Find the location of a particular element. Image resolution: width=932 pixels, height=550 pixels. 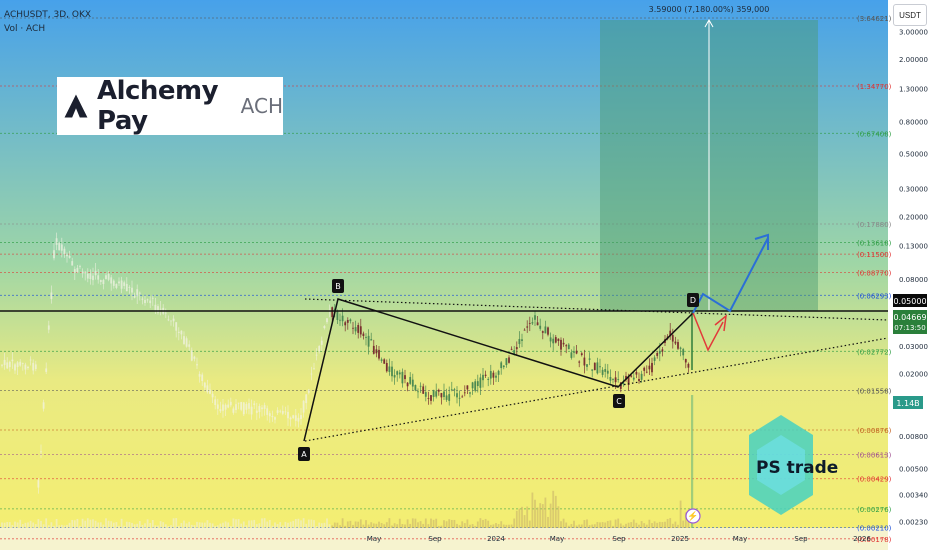

level-label: (0.00613) is located at coordinates (874, 455).